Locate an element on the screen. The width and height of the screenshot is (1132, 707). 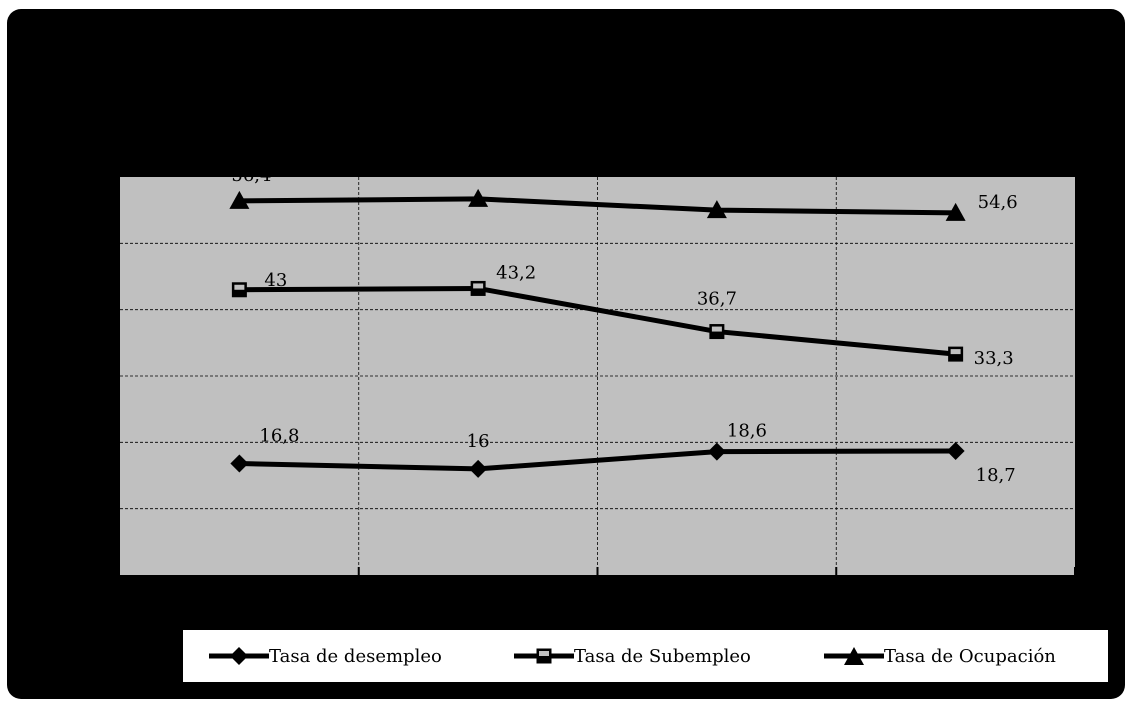
legend-item-desempleo: Tasa de desempleo is located at coordinates (325, 656).